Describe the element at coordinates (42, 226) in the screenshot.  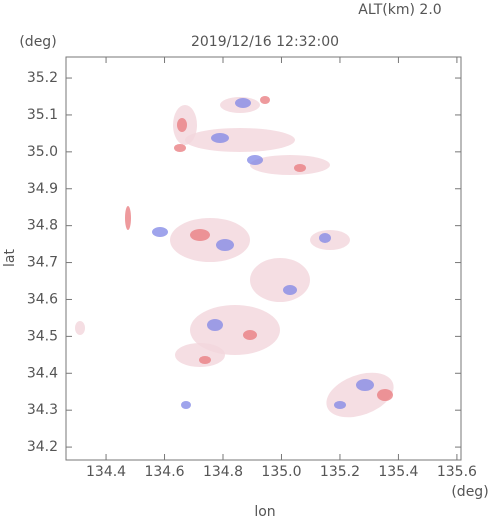
I see `y-tick-label: 34.8` at that location.